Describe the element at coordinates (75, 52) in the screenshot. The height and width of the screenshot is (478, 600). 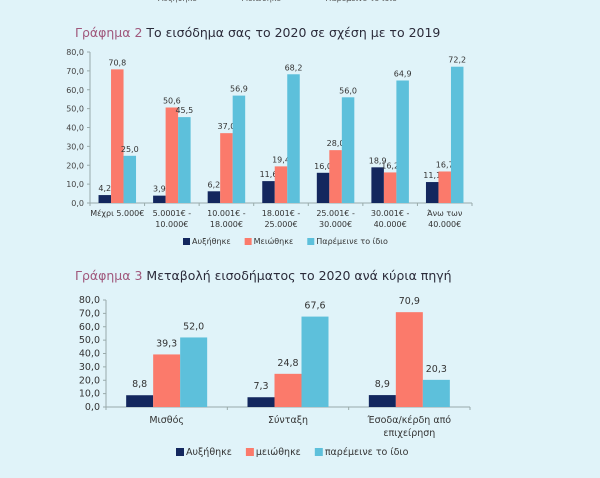
I see `chart2-y-tick-label: 80,0` at that location.